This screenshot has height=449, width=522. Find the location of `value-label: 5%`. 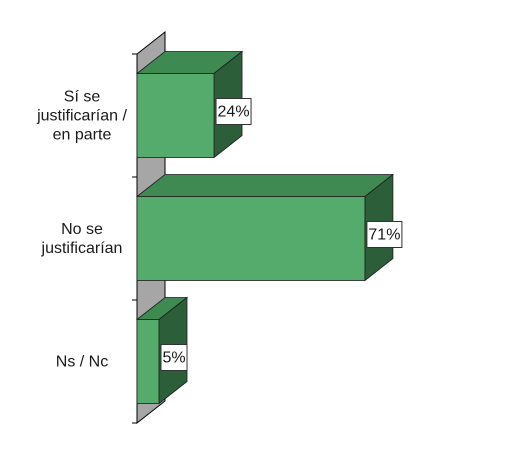

value-label: 5% is located at coordinates (173, 358).